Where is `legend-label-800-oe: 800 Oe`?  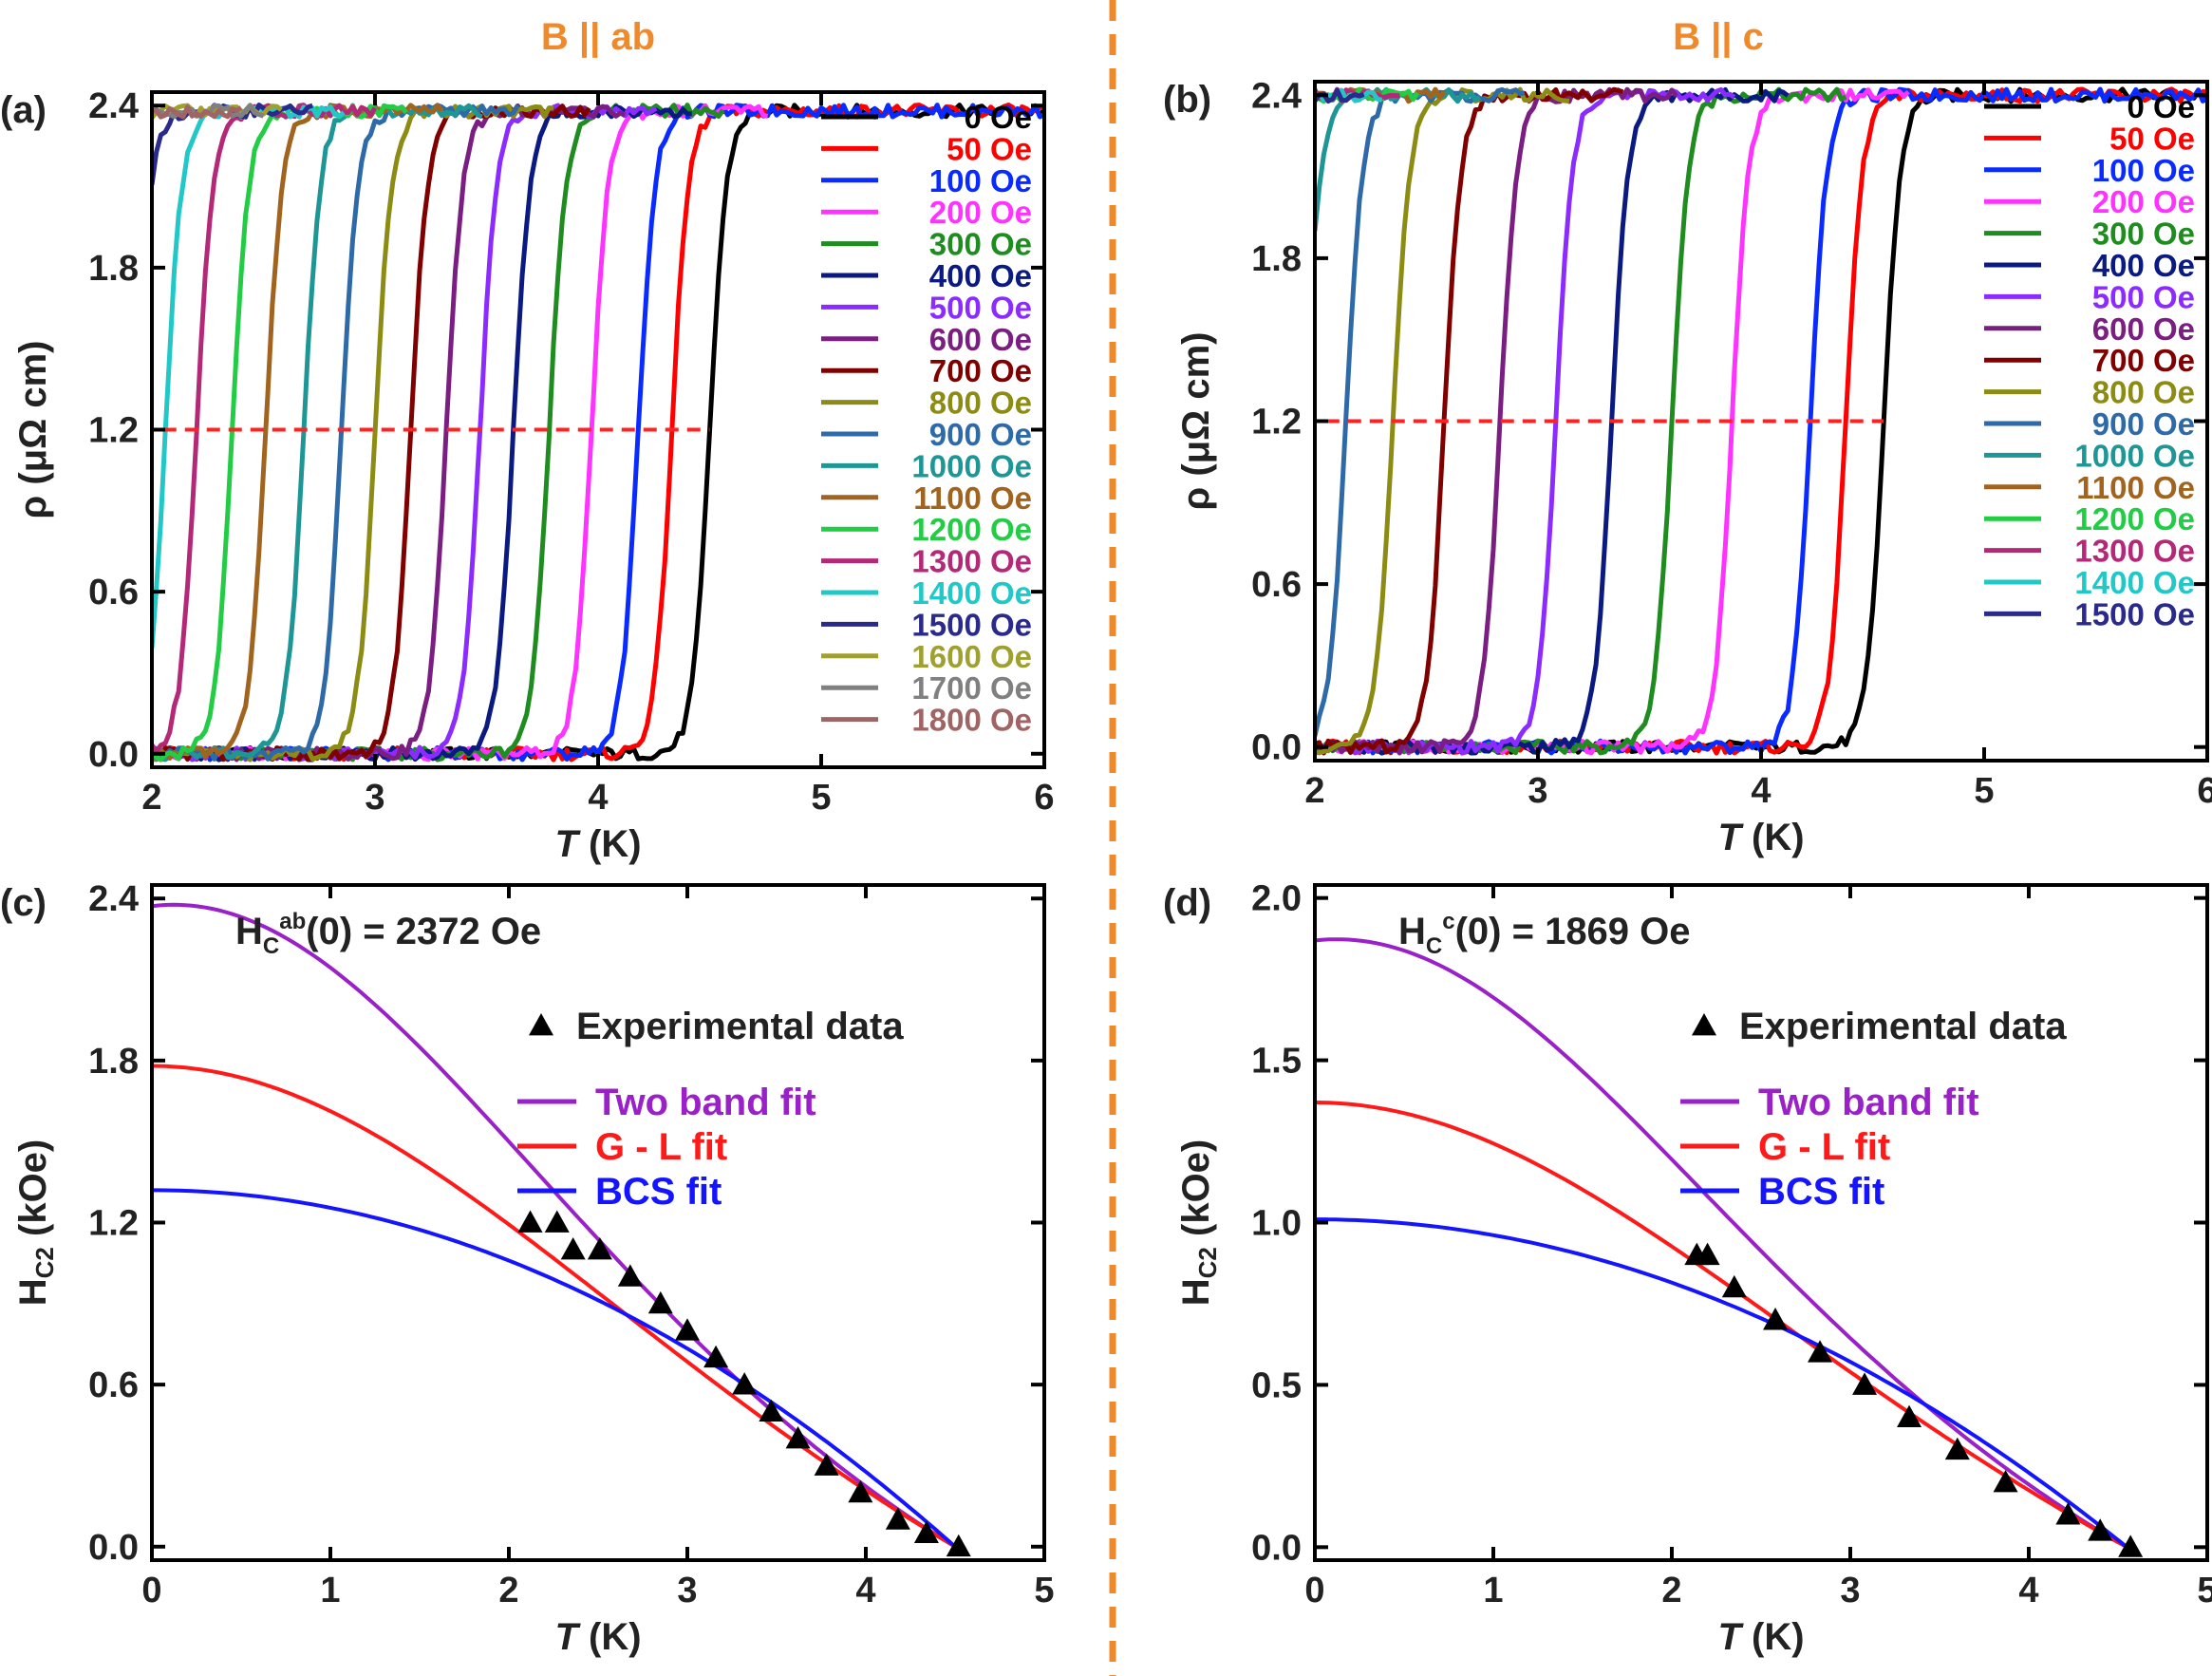
legend-label-800-oe: 800 Oe is located at coordinates (2143, 392).